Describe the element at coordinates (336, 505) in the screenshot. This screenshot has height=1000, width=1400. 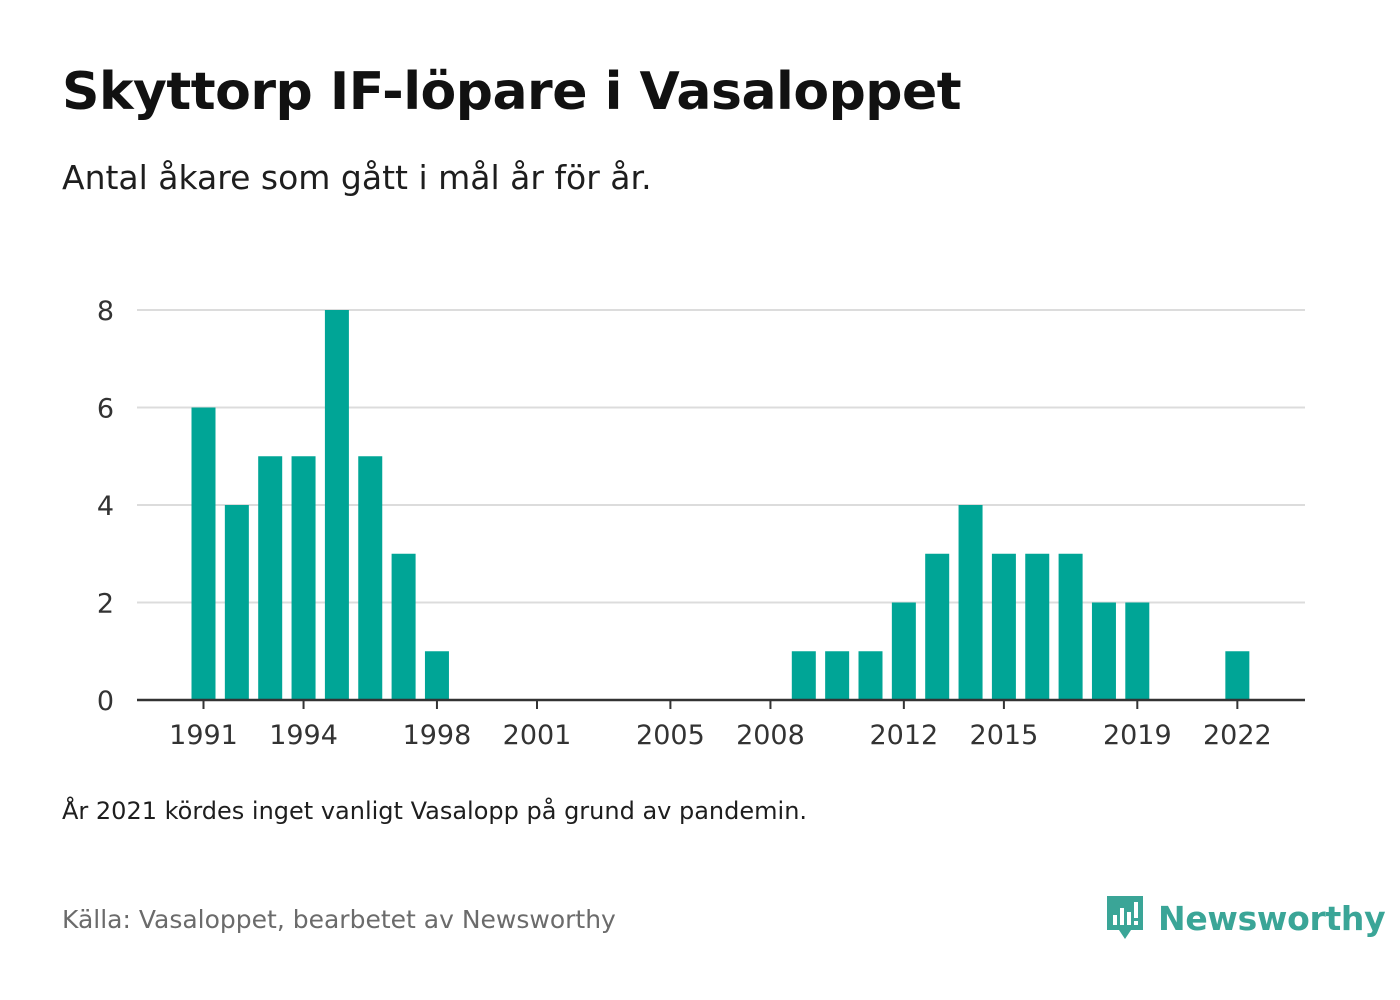
I see `bar-1995` at that location.